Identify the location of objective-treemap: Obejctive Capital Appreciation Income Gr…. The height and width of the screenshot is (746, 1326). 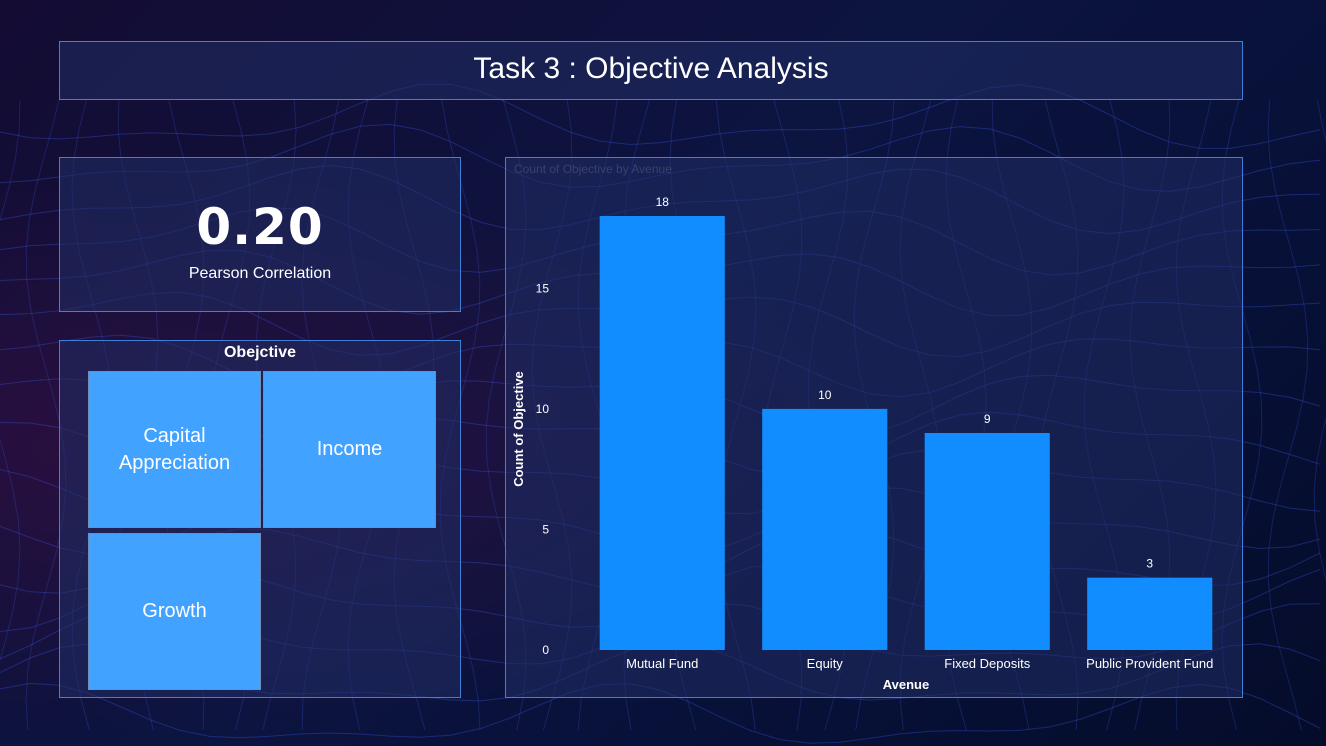
(260, 519).